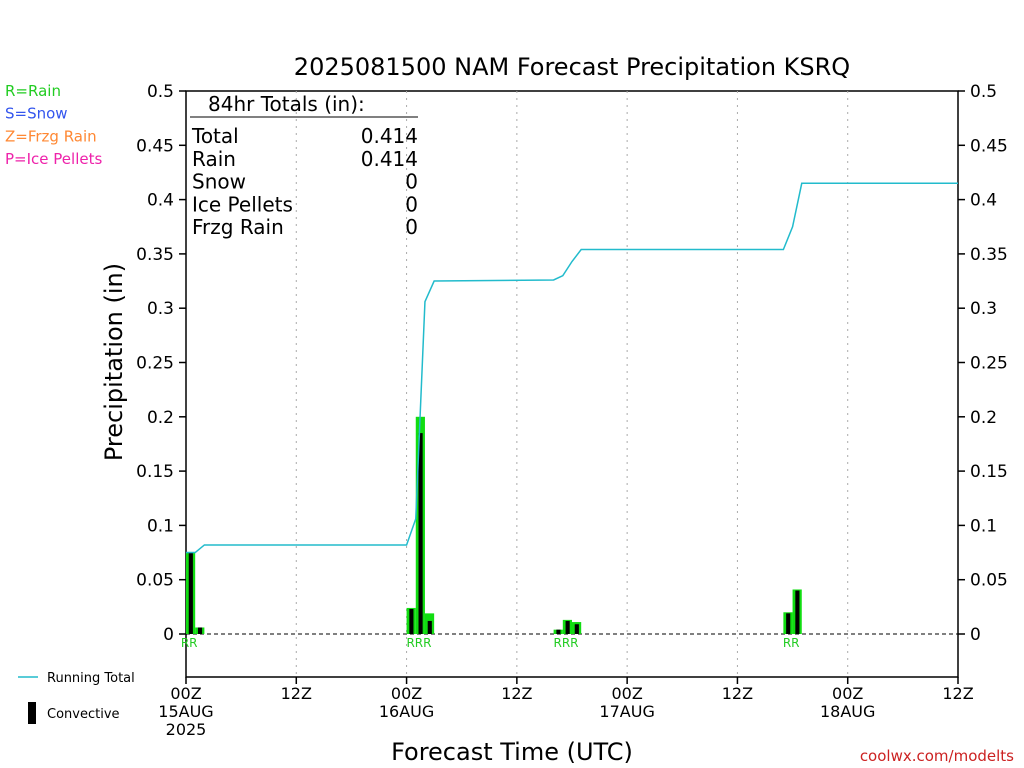 This screenshot has height=768, width=1024. What do you see at coordinates (238, 227) in the screenshot?
I see `totals-label: Frzg Rain` at bounding box center [238, 227].